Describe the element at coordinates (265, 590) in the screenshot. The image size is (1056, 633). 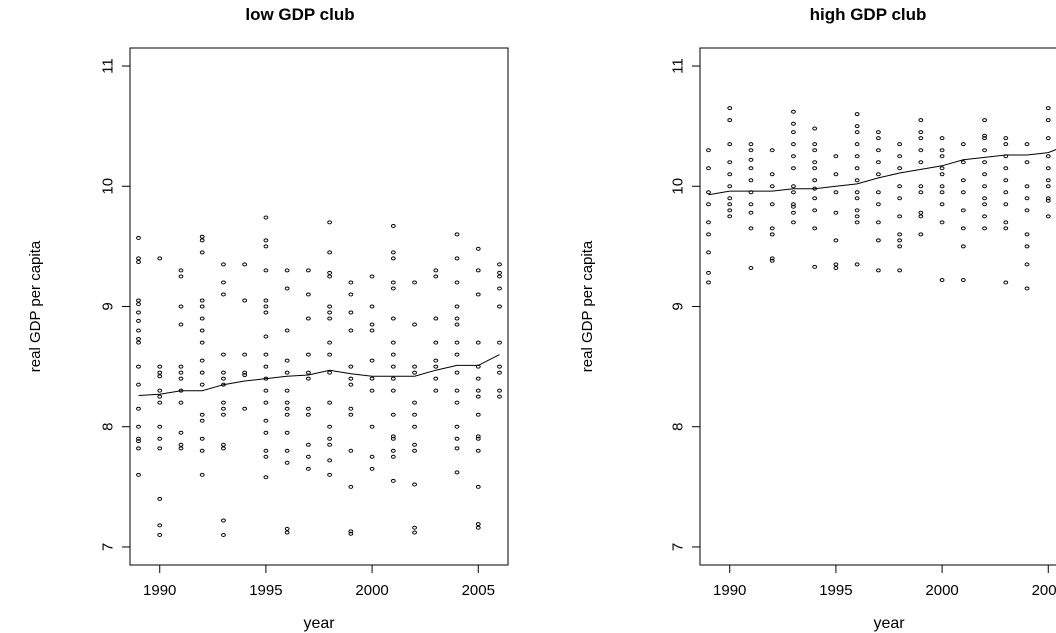
I see `x-tick-label: 1995` at that location.